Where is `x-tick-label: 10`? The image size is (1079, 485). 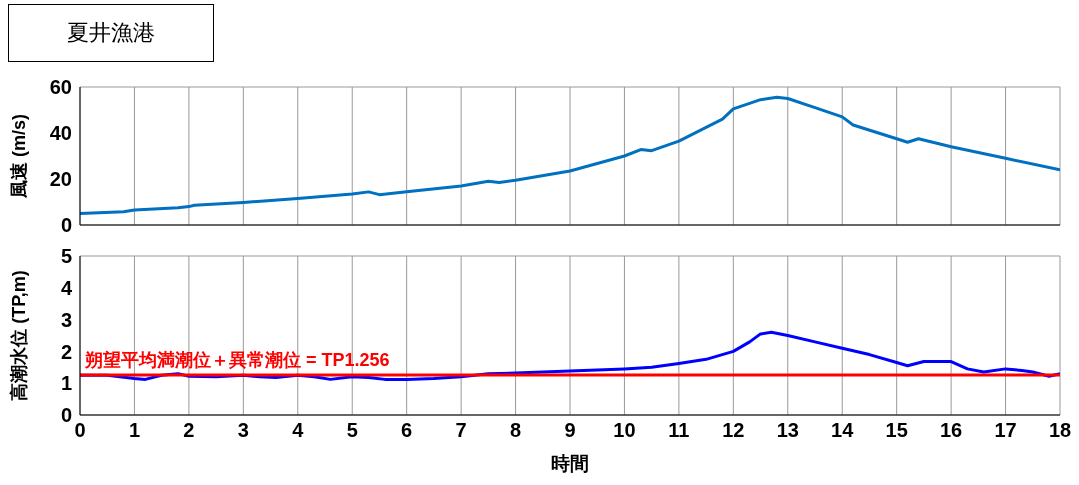 x-tick-label: 10 is located at coordinates (624, 430).